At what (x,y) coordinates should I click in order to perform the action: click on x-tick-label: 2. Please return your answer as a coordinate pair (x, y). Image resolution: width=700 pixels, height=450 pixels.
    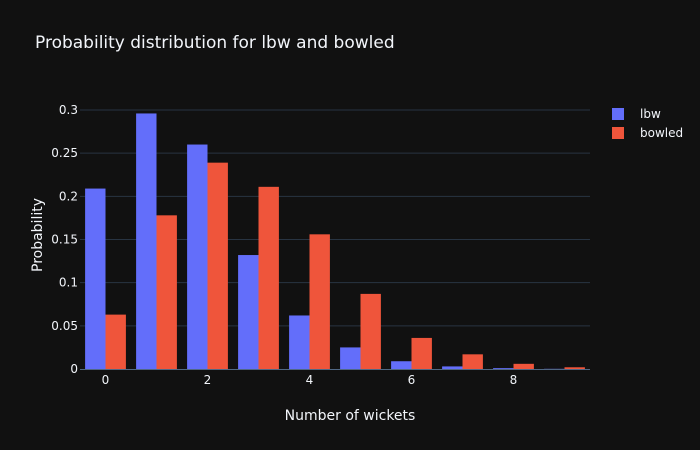
    Looking at the image, I should click on (208, 380).